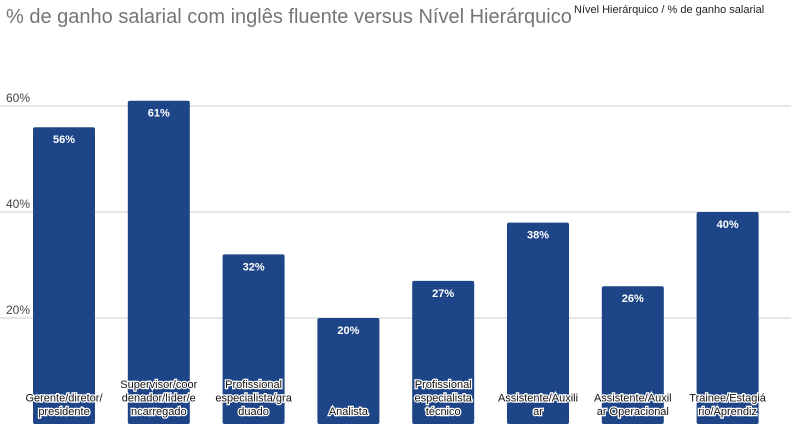 This screenshot has height=424, width=791. I want to click on category-label: Profissional especialista/gra duado, so click(253, 398).